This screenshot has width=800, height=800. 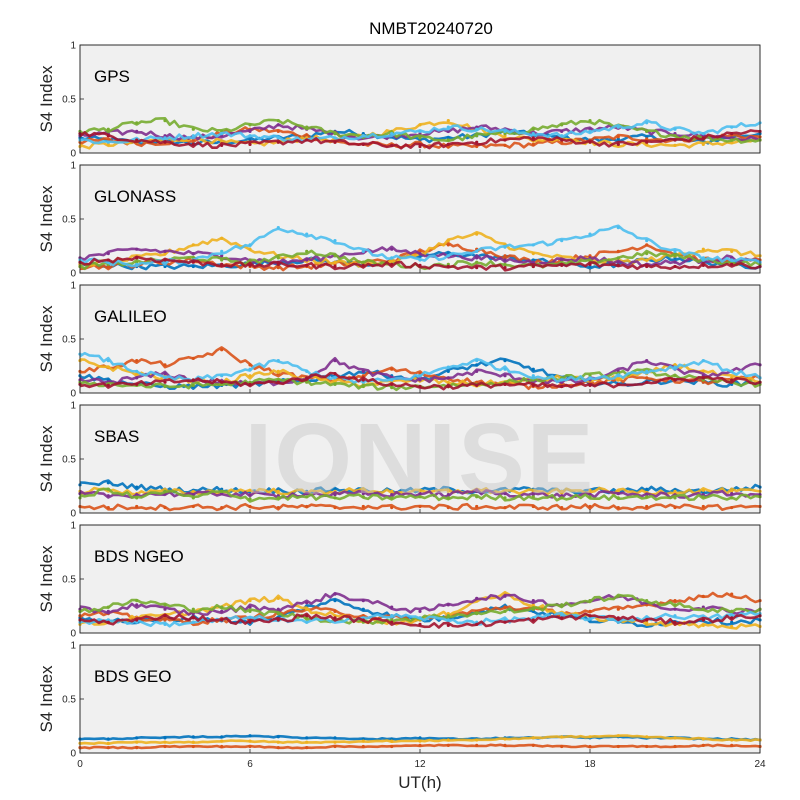 What do you see at coordinates (73, 514) in the screenshot?
I see `y-tick-label: 0` at bounding box center [73, 514].